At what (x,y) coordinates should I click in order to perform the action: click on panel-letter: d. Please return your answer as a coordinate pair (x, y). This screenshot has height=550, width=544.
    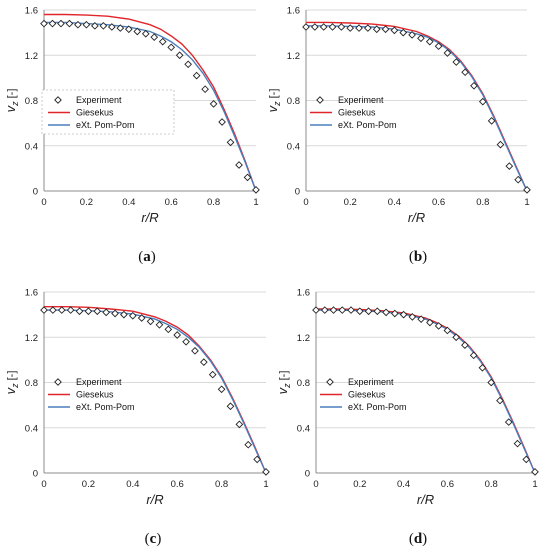
    Looking at the image, I should click on (418, 539).